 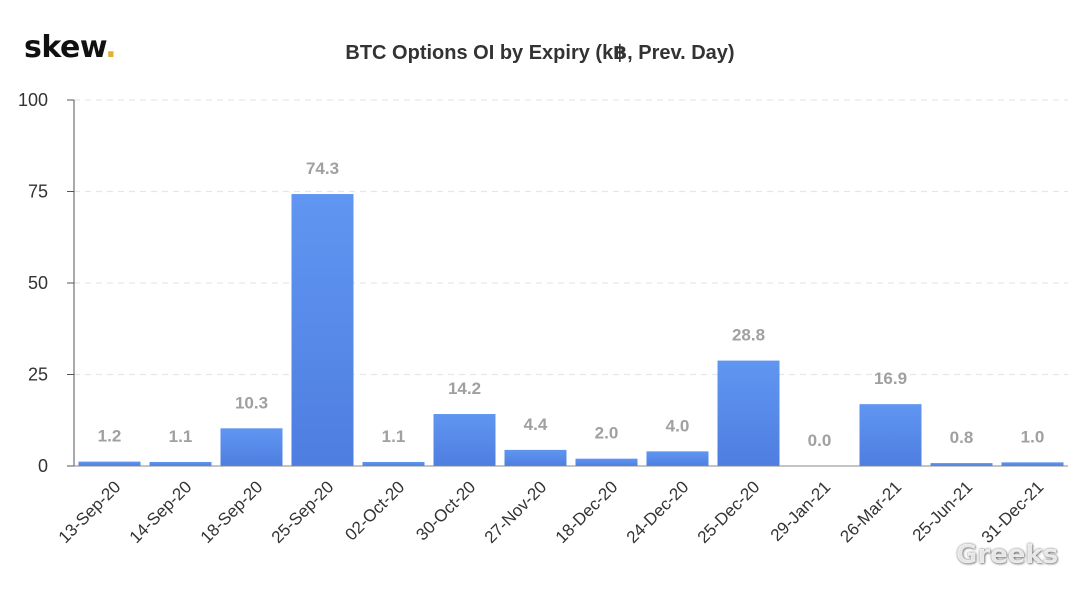 What do you see at coordinates (38, 192) in the screenshot?
I see `y-tick-label-3: 75` at bounding box center [38, 192].